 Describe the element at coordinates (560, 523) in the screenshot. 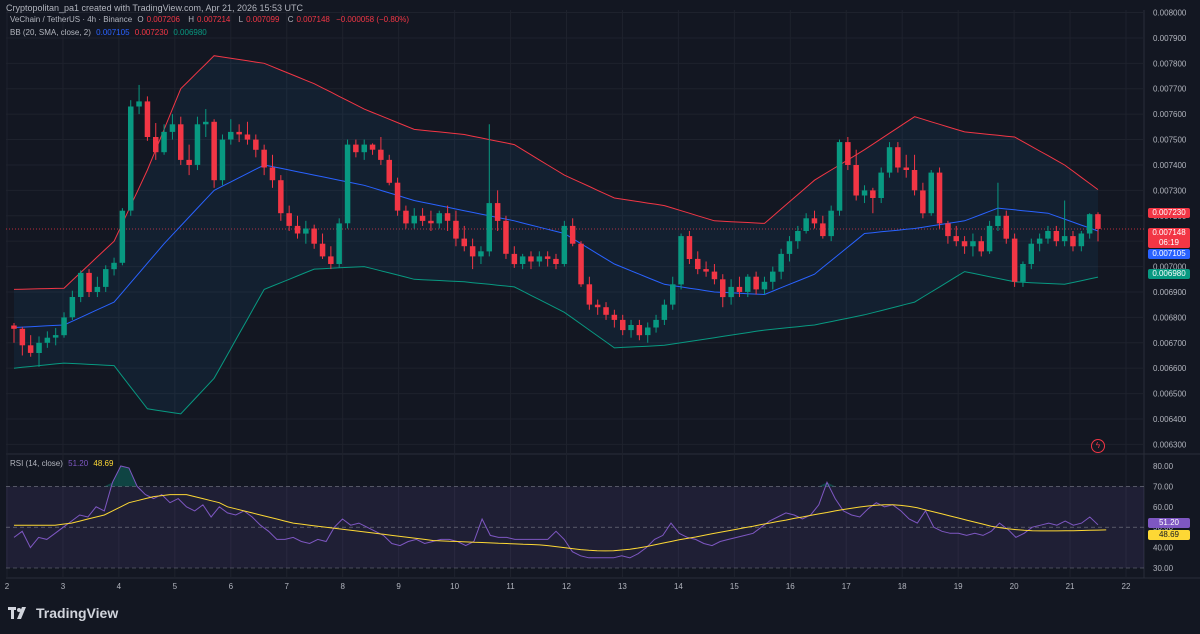

I see `rsi-ma-line` at that location.